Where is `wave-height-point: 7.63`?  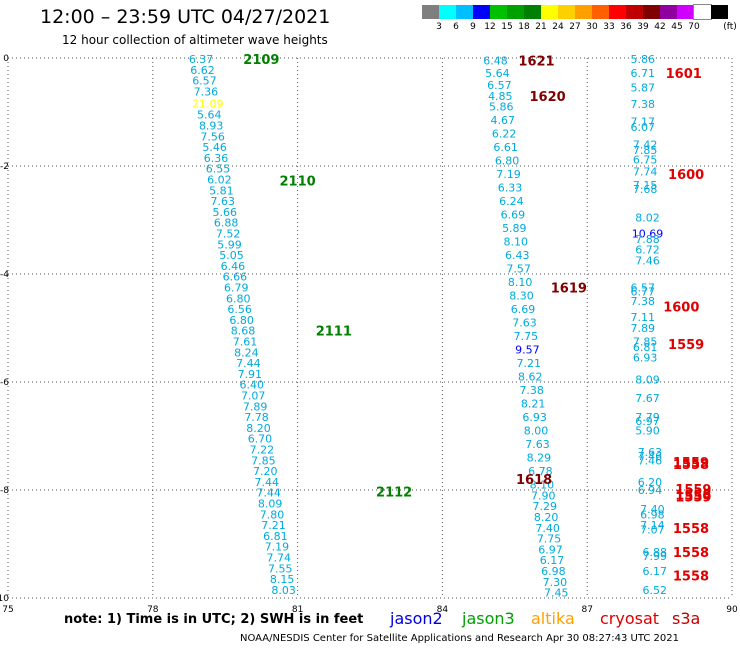 wave-height-point: 7.63 is located at coordinates (537, 444).